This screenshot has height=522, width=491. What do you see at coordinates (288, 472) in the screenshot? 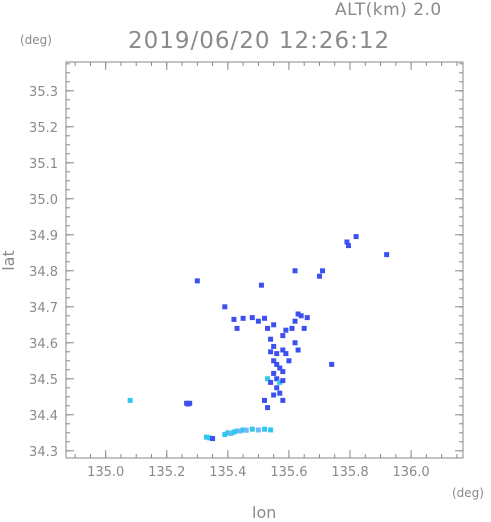
I see `x-tick-label: 135.6` at bounding box center [288, 472].